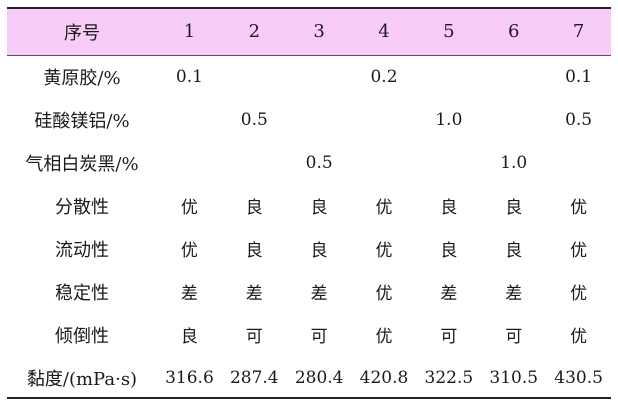 The width and height of the screenshot is (618, 407). What do you see at coordinates (384, 32) in the screenshot?
I see `header-cell: 4` at bounding box center [384, 32].